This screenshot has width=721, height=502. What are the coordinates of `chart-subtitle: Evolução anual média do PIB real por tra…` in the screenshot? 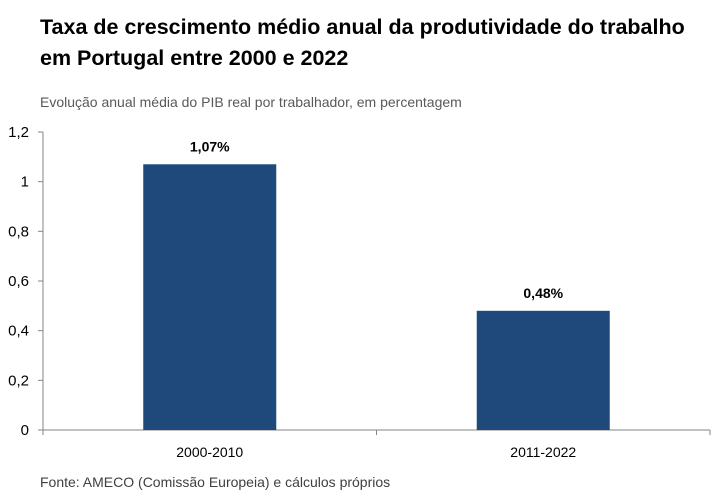 It's located at (251, 102).